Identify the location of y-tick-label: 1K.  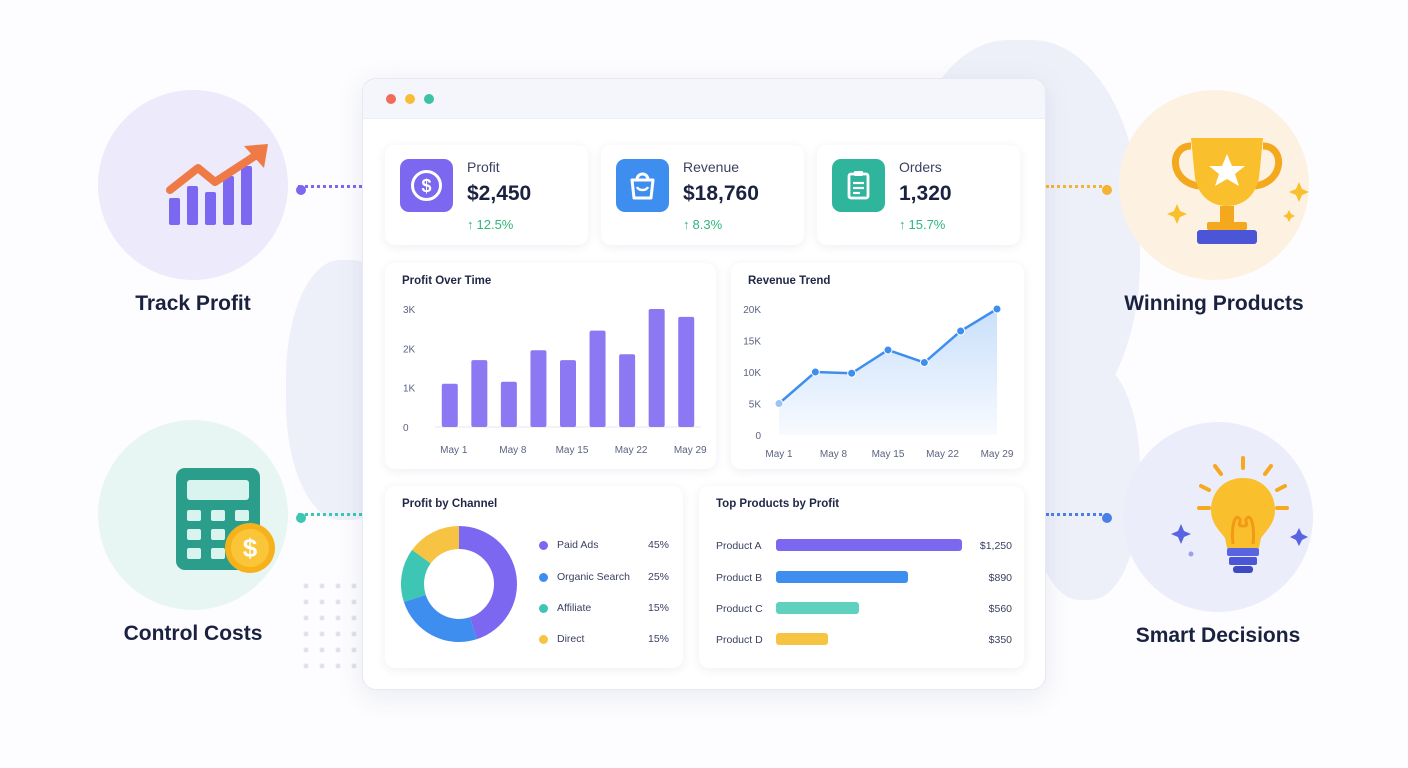
(409, 389).